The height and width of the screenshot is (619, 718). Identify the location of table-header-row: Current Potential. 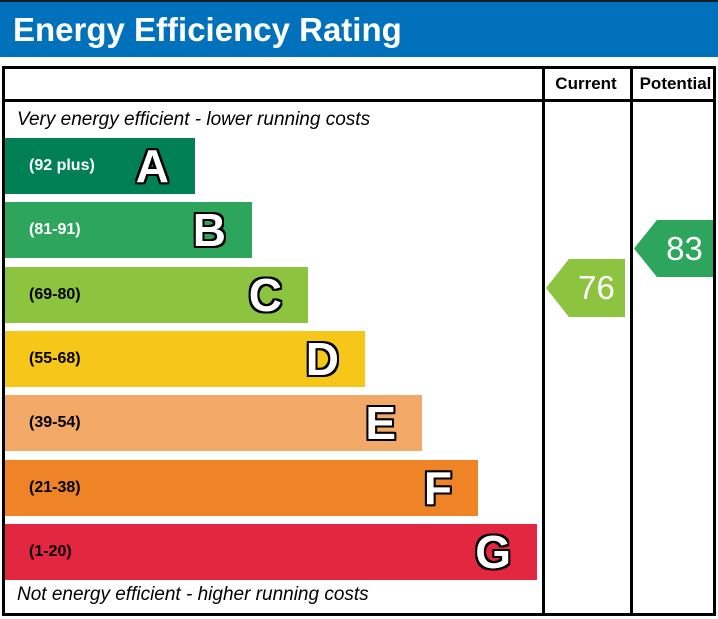
(359, 85).